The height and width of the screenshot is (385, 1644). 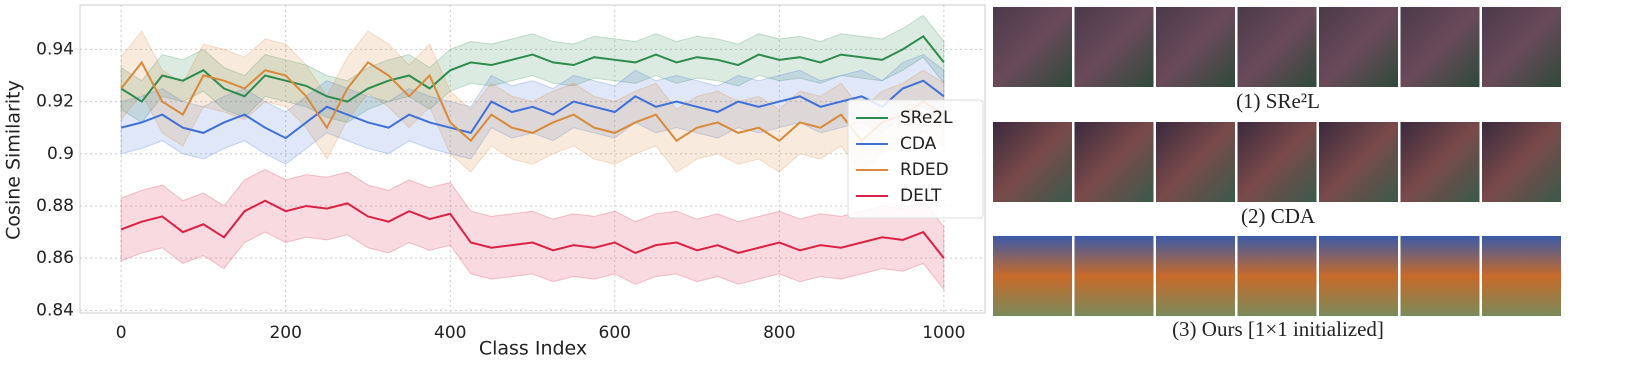 What do you see at coordinates (55, 102) in the screenshot?
I see `y-tick-label: 0.92` at bounding box center [55, 102].